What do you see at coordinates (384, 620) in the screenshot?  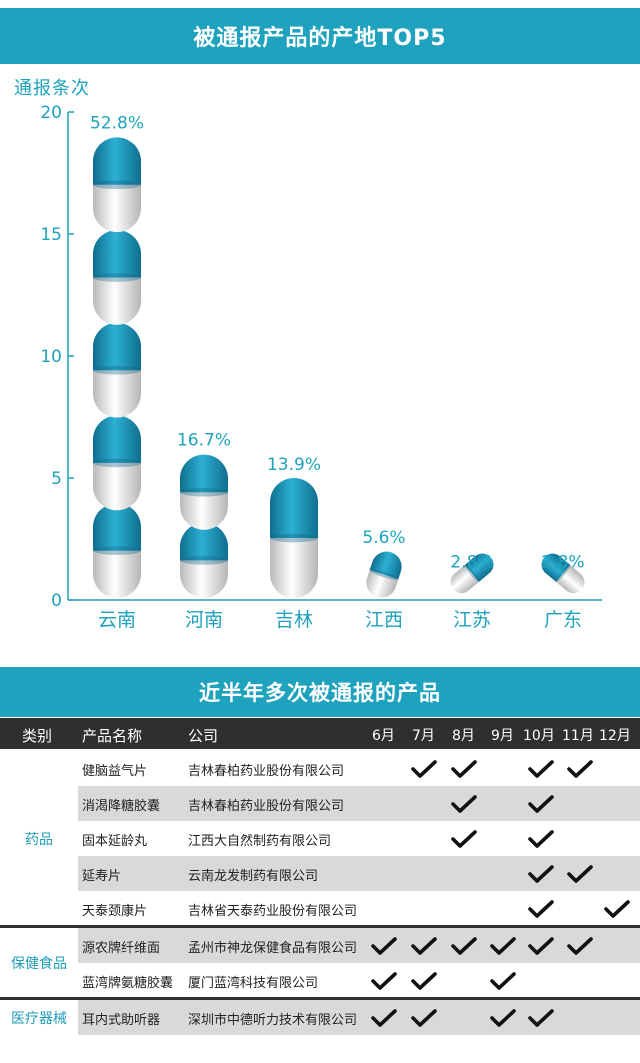 I see `x-tick-label: 江西` at bounding box center [384, 620].